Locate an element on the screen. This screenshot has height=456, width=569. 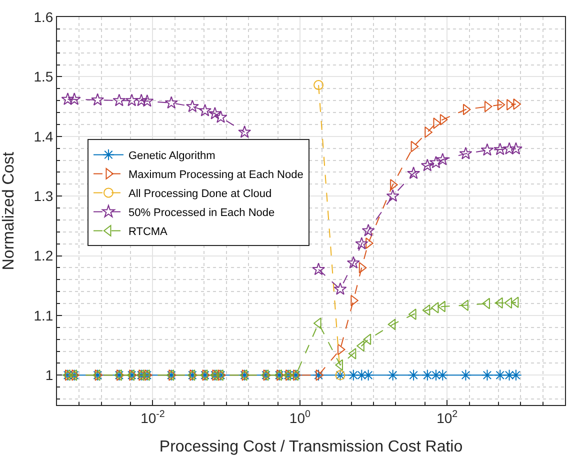
y-tick-label: 1.1 is located at coordinates (44, 315).